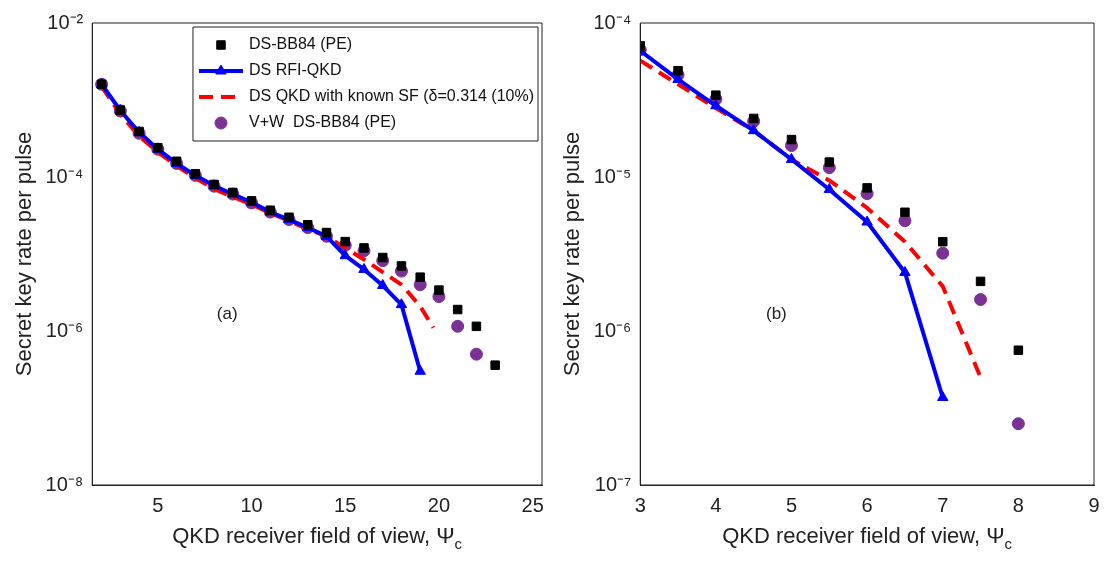  I want to click on legend-label: V+W DS-BB84 (PE), so click(322, 122).